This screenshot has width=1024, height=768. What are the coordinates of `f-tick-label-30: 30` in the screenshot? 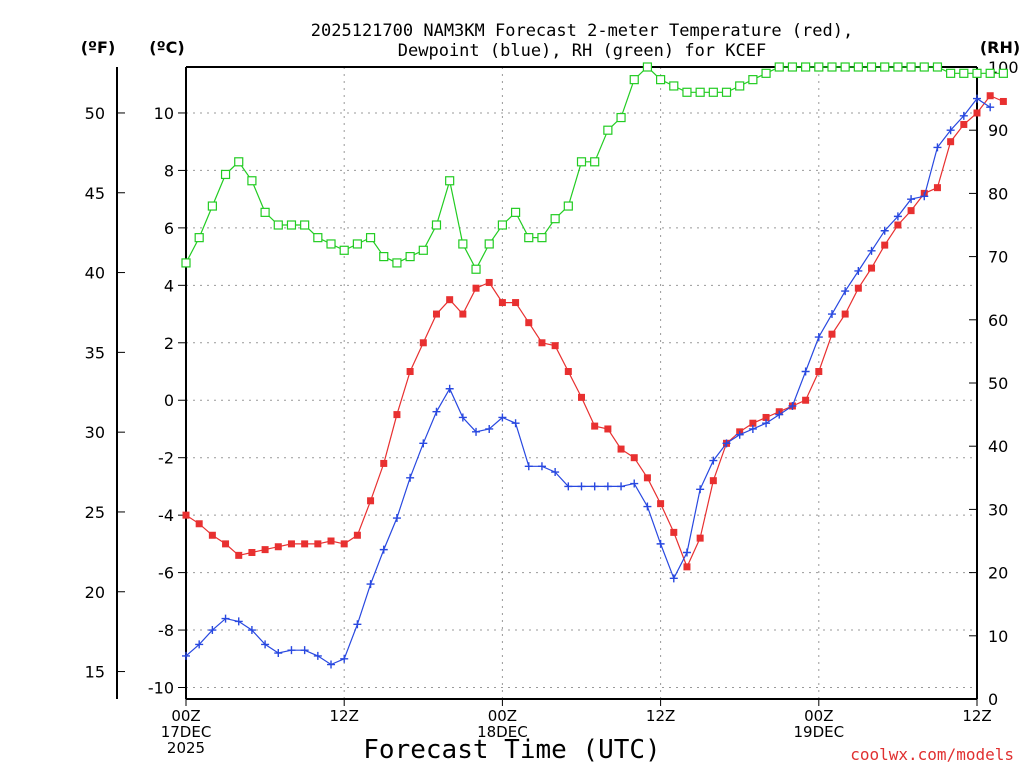 It's located at (95, 432).